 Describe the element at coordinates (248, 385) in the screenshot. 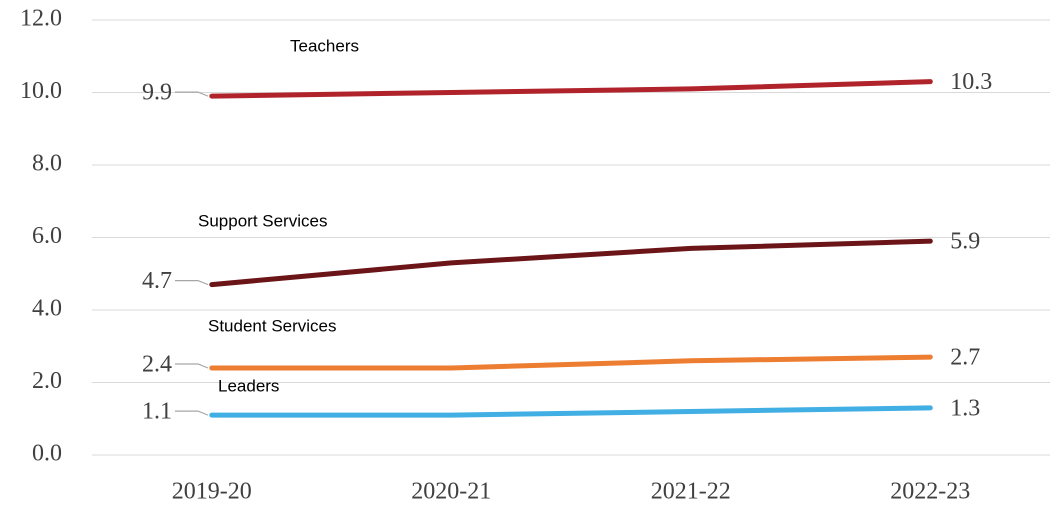

I see `series-label: Leaders` at that location.